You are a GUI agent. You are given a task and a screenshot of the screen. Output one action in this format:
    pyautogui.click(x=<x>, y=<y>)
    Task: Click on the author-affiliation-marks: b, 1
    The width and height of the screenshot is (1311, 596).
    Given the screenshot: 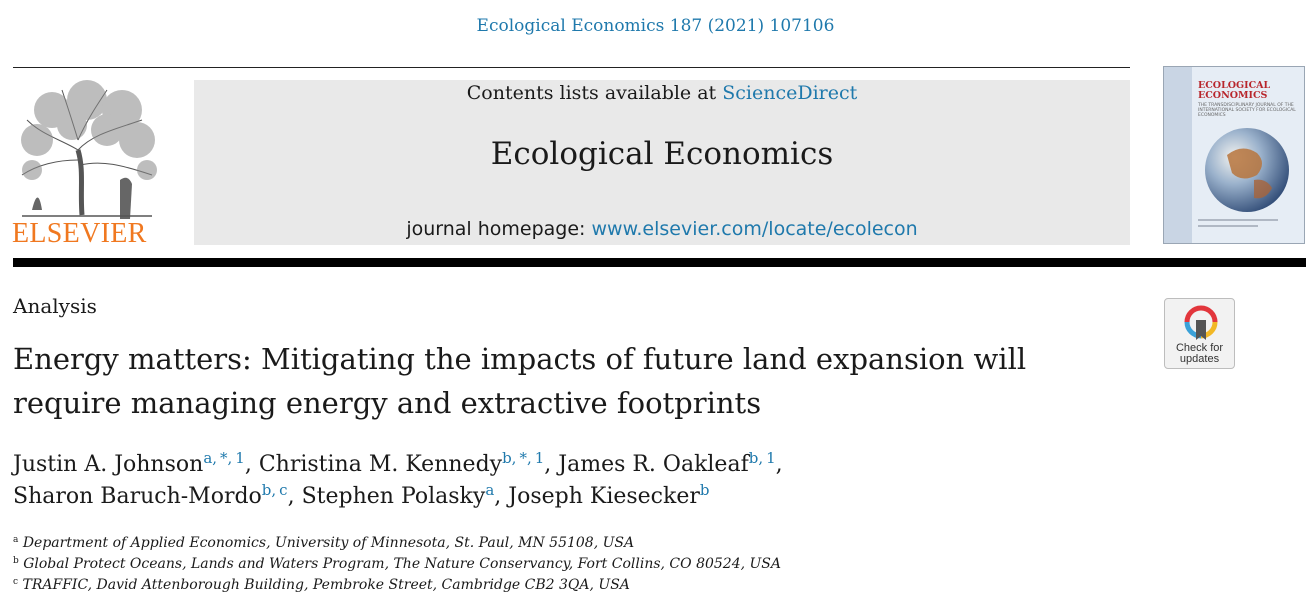 What is the action you would take?
    pyautogui.click(x=762, y=458)
    